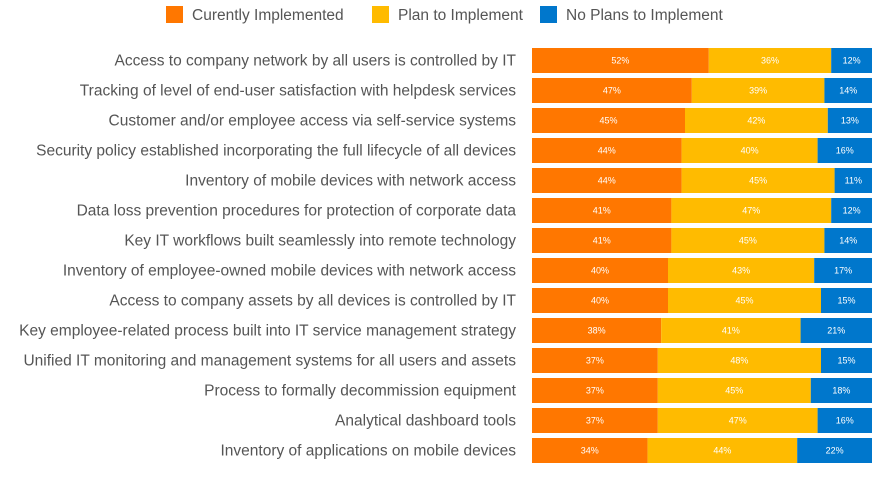  I want to click on data-label: 52%, so click(620, 61).